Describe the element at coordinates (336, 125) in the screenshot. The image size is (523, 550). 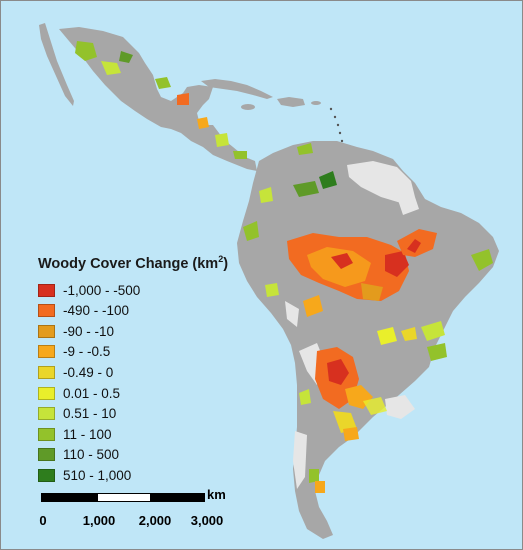
I see `lesser-antilles` at that location.